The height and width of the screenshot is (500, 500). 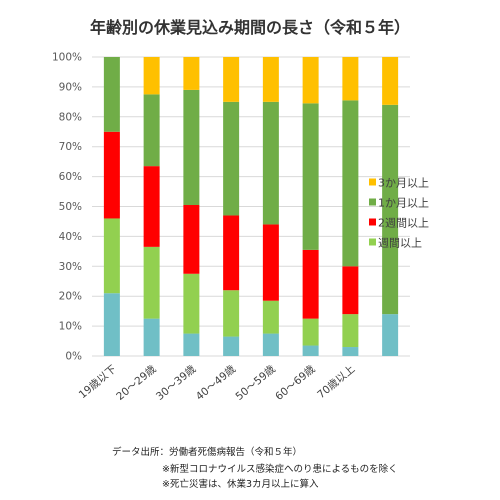 What do you see at coordinates (67, 58) in the screenshot?
I see `y-tick-label: 100%` at bounding box center [67, 58].